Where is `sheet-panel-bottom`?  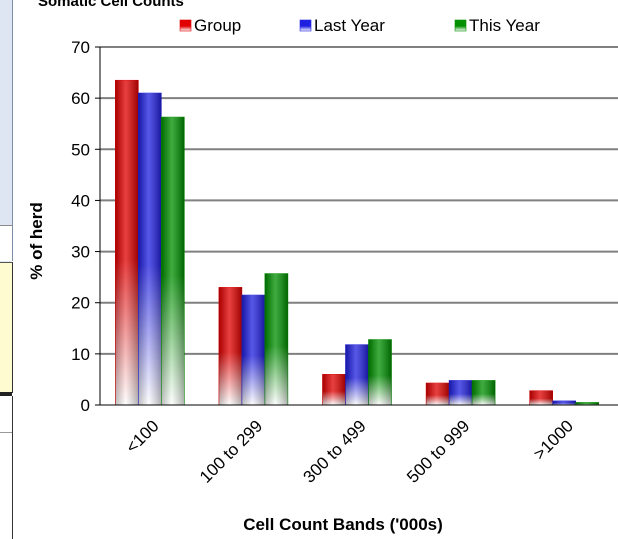
sheet-panel-bottom is located at coordinates (6, 467).